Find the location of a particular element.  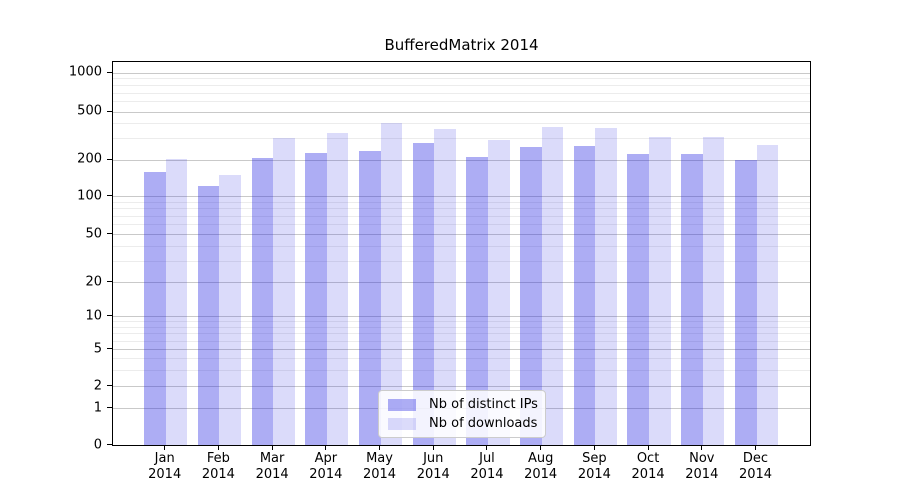

x-tick-label: Sep 2014 is located at coordinates (594, 467).